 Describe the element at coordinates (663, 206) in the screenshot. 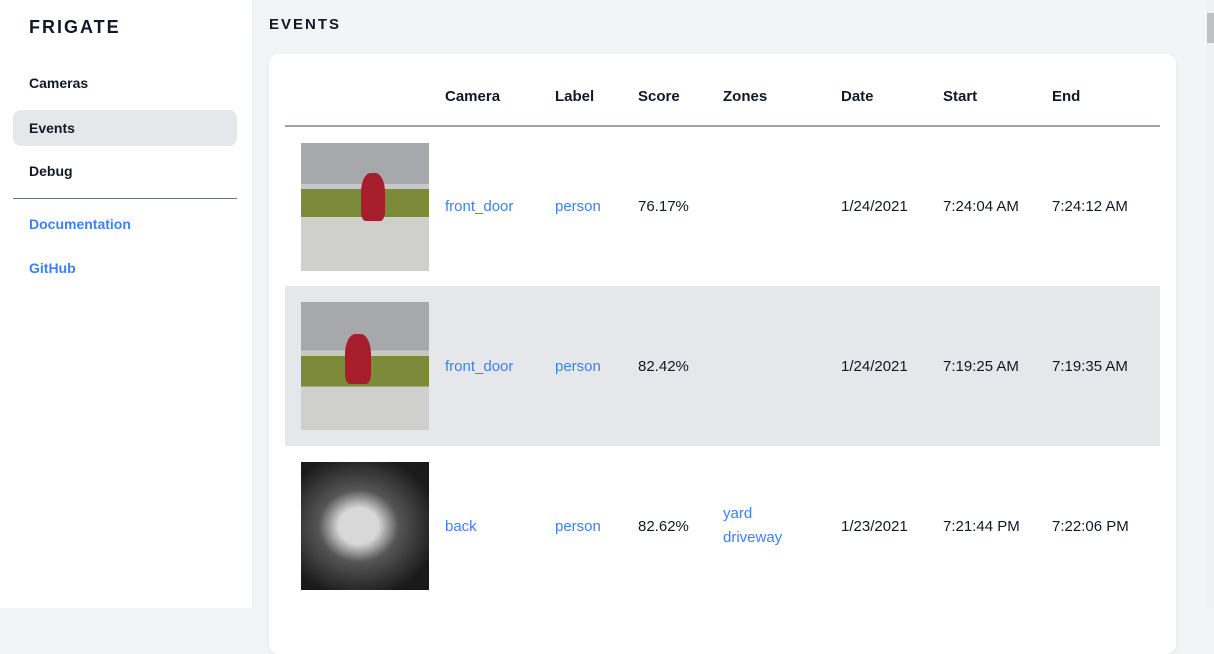

I see `score: 76.17%` at that location.